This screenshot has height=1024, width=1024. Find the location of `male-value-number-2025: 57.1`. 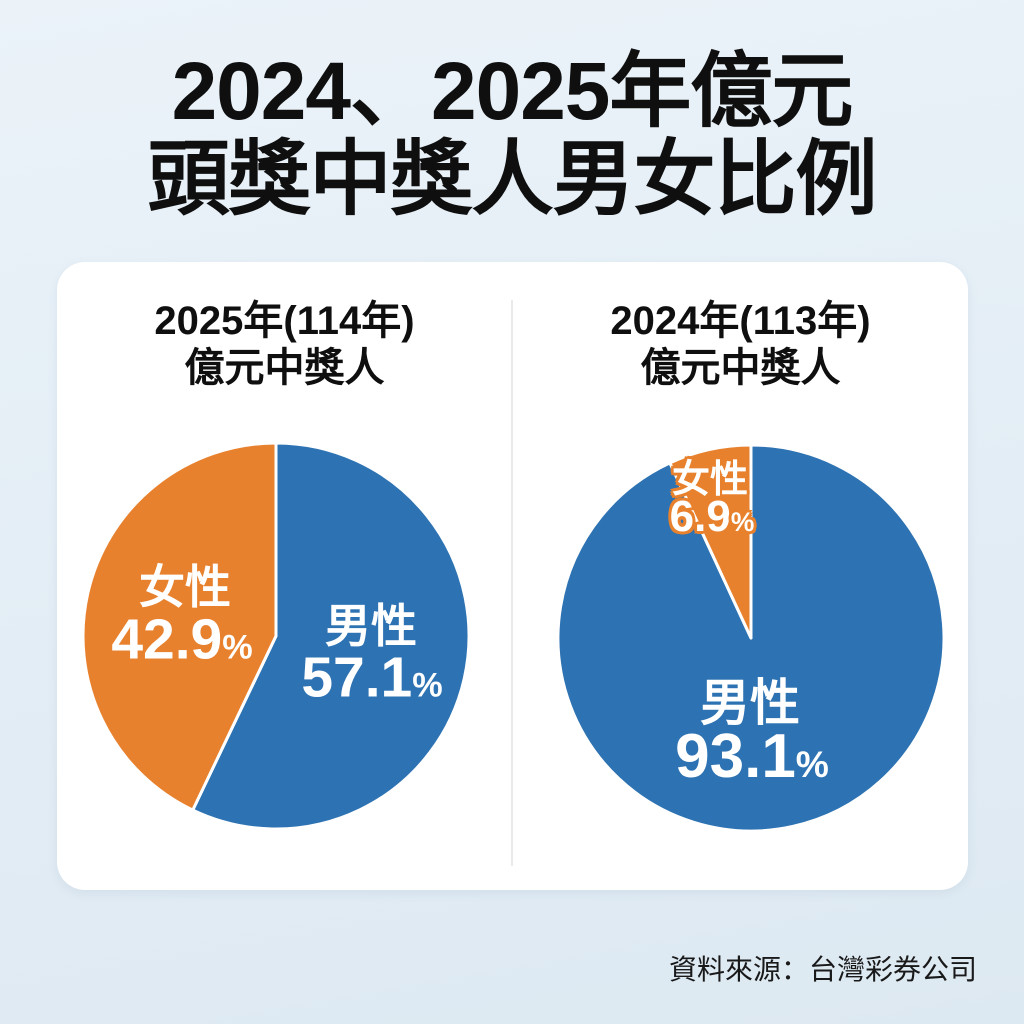

male-value-number-2025: 57.1 is located at coordinates (357, 677).